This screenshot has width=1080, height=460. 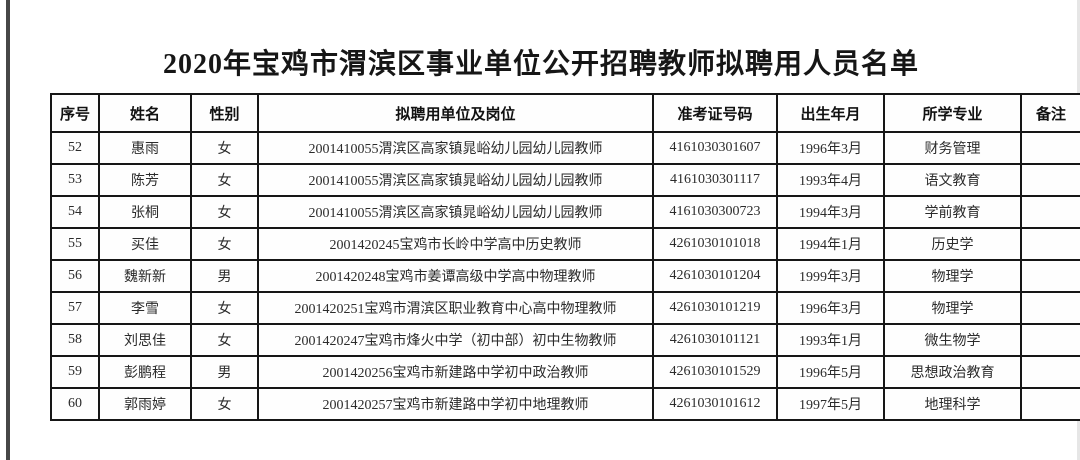 I want to click on cell-ticket_no: 4261030101529, so click(x=715, y=372).